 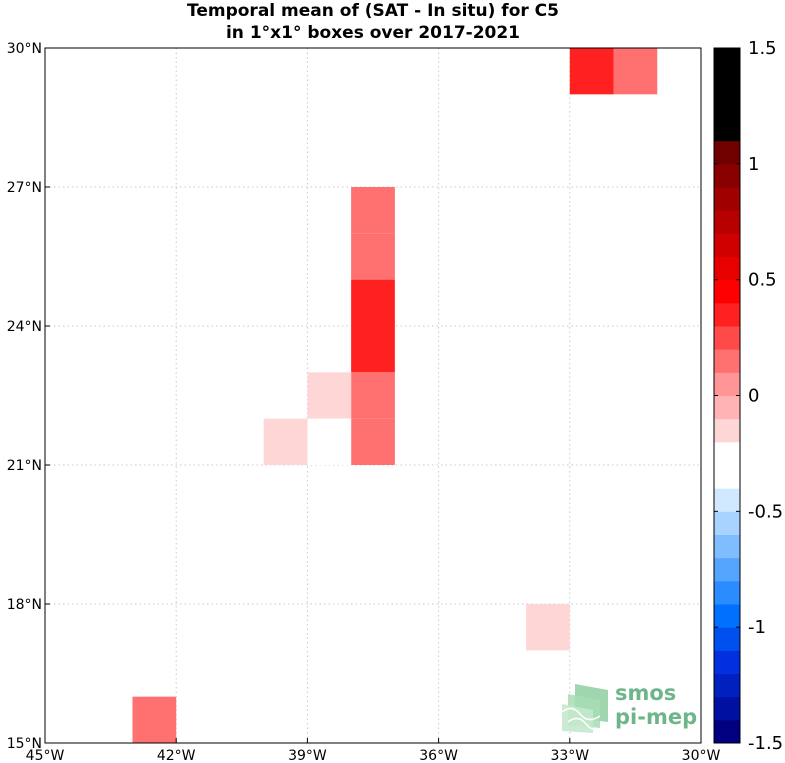 I want to click on x-tick-label: 33°W, so click(x=569, y=755).